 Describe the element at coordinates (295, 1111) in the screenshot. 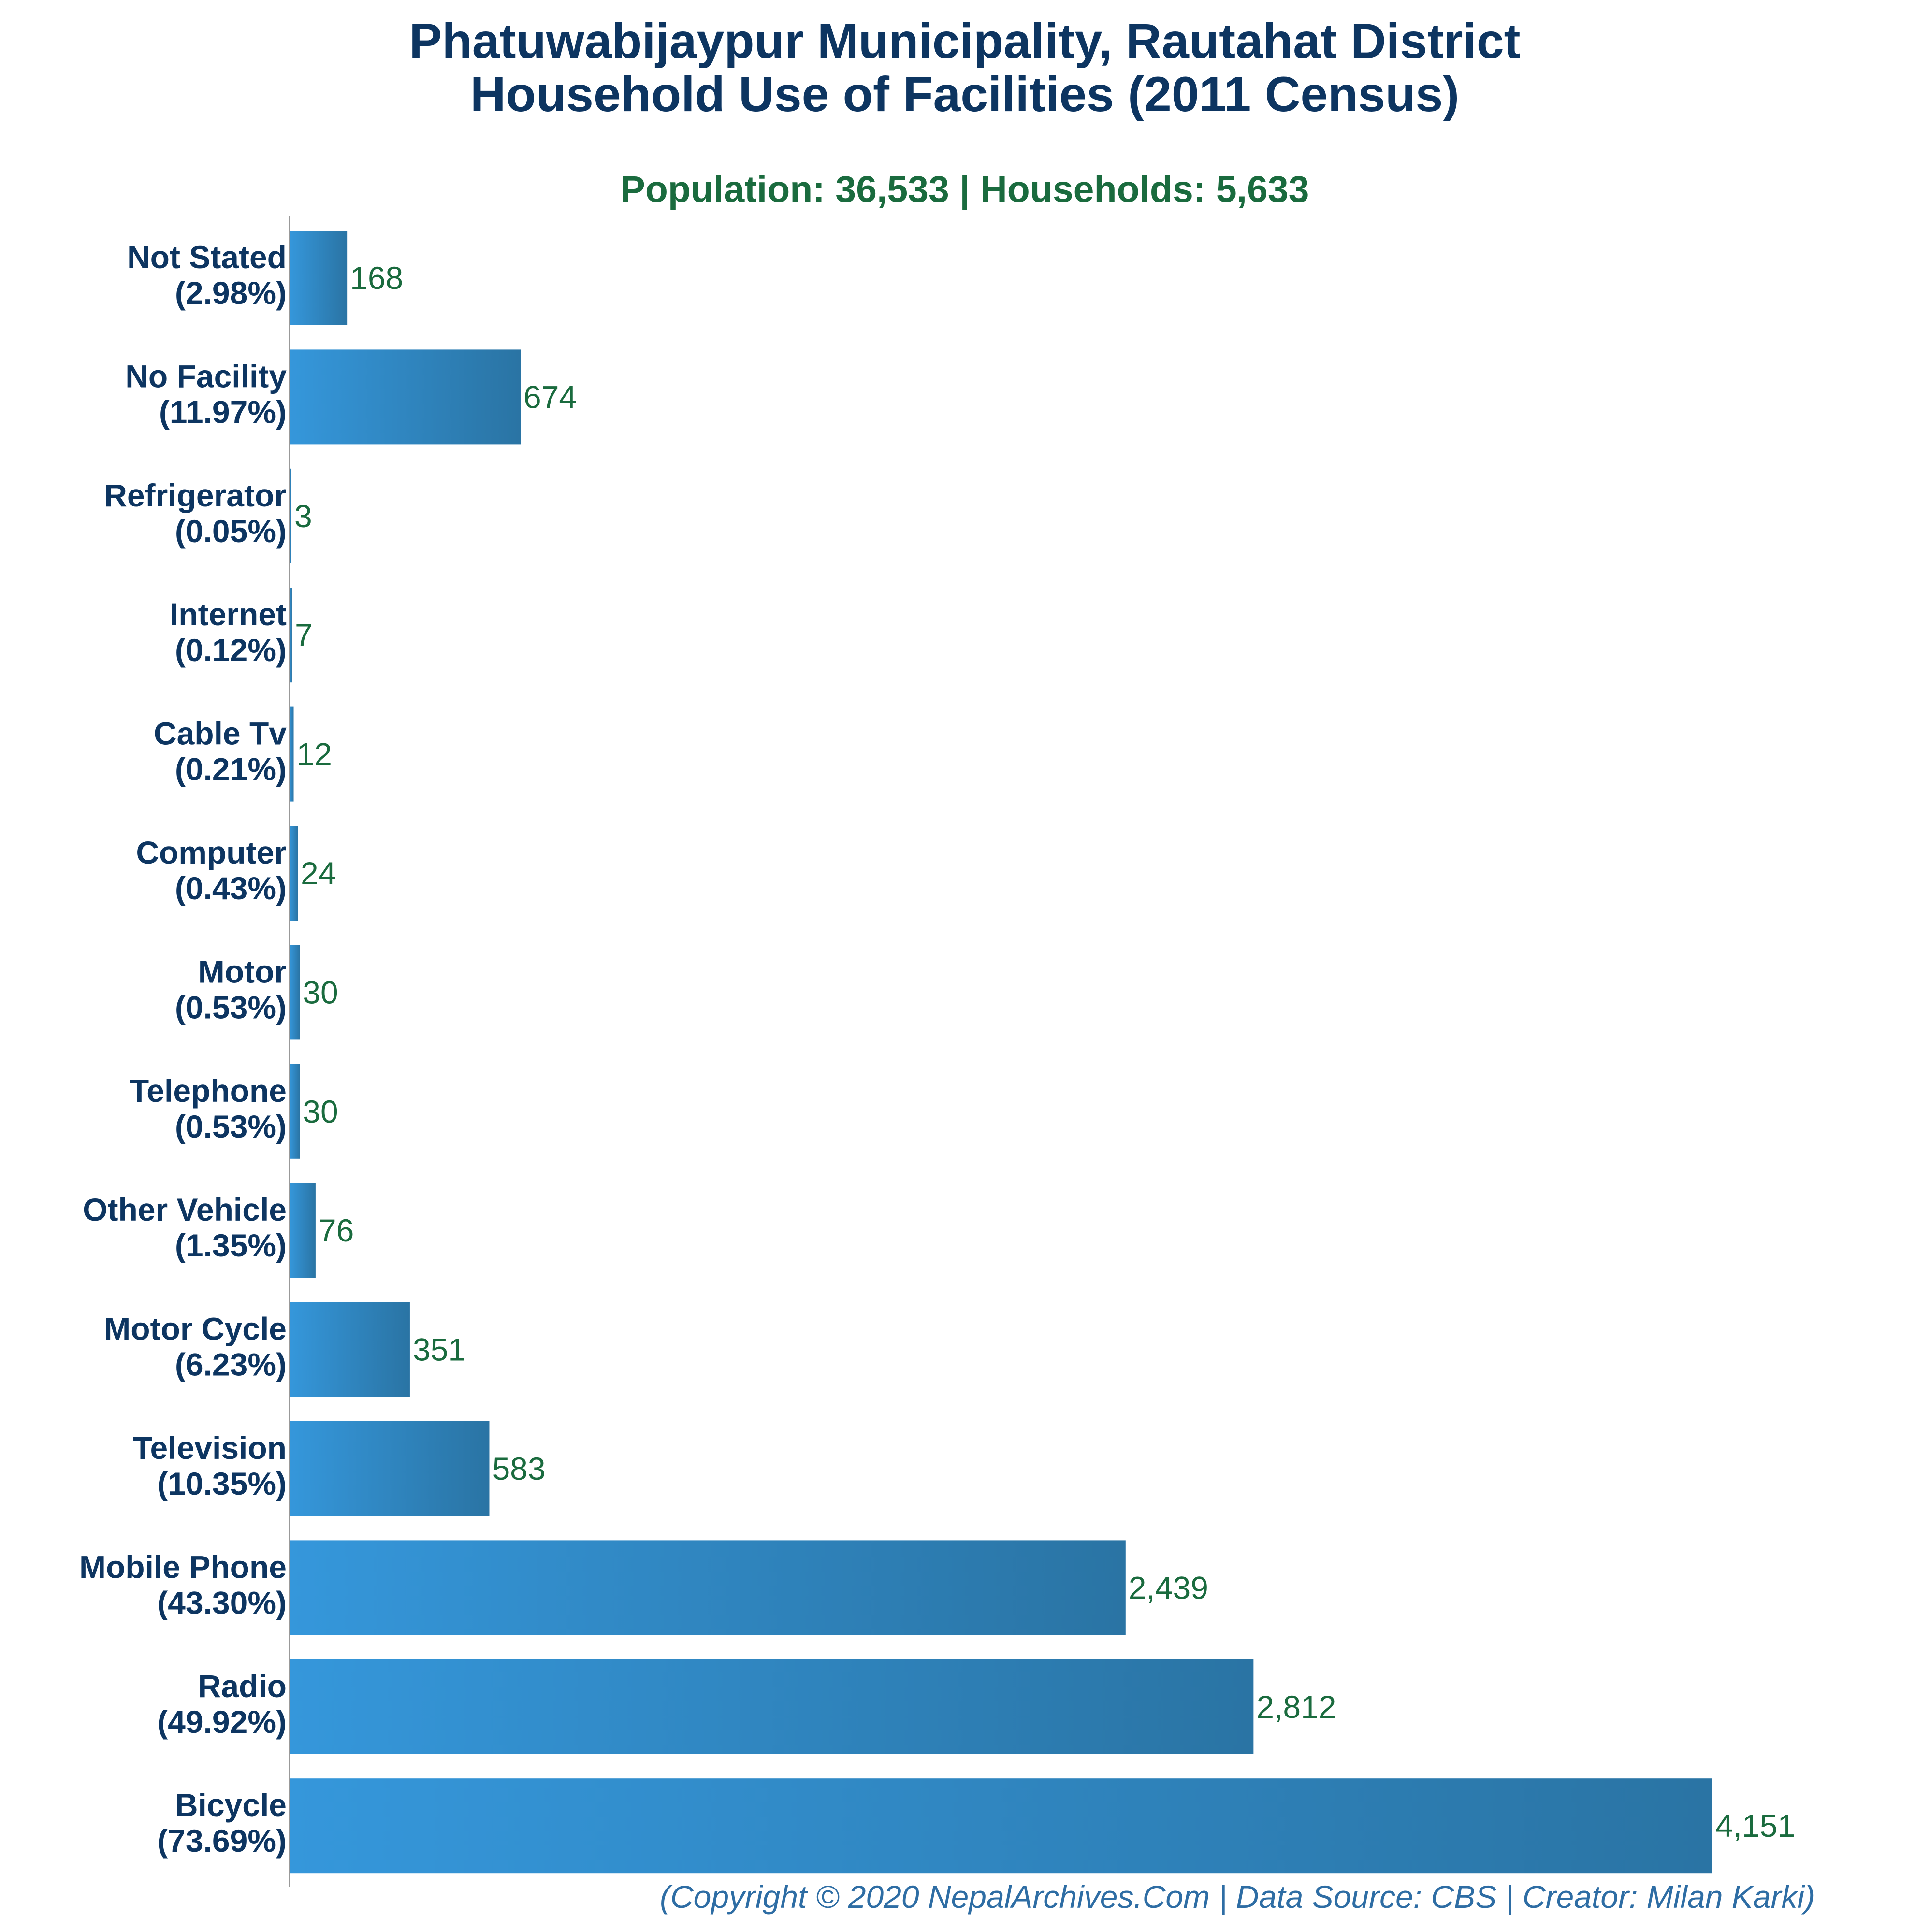

I see `bar-telephone` at that location.